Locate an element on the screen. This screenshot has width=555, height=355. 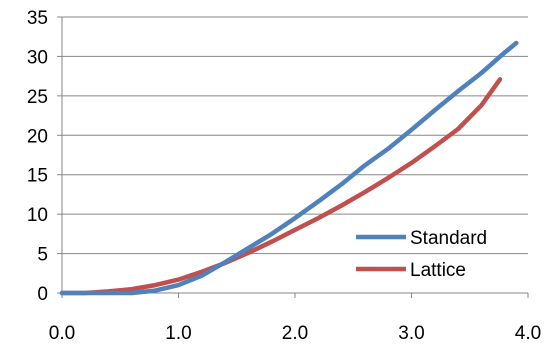
legend-label-standard: Standard is located at coordinates (448, 238).